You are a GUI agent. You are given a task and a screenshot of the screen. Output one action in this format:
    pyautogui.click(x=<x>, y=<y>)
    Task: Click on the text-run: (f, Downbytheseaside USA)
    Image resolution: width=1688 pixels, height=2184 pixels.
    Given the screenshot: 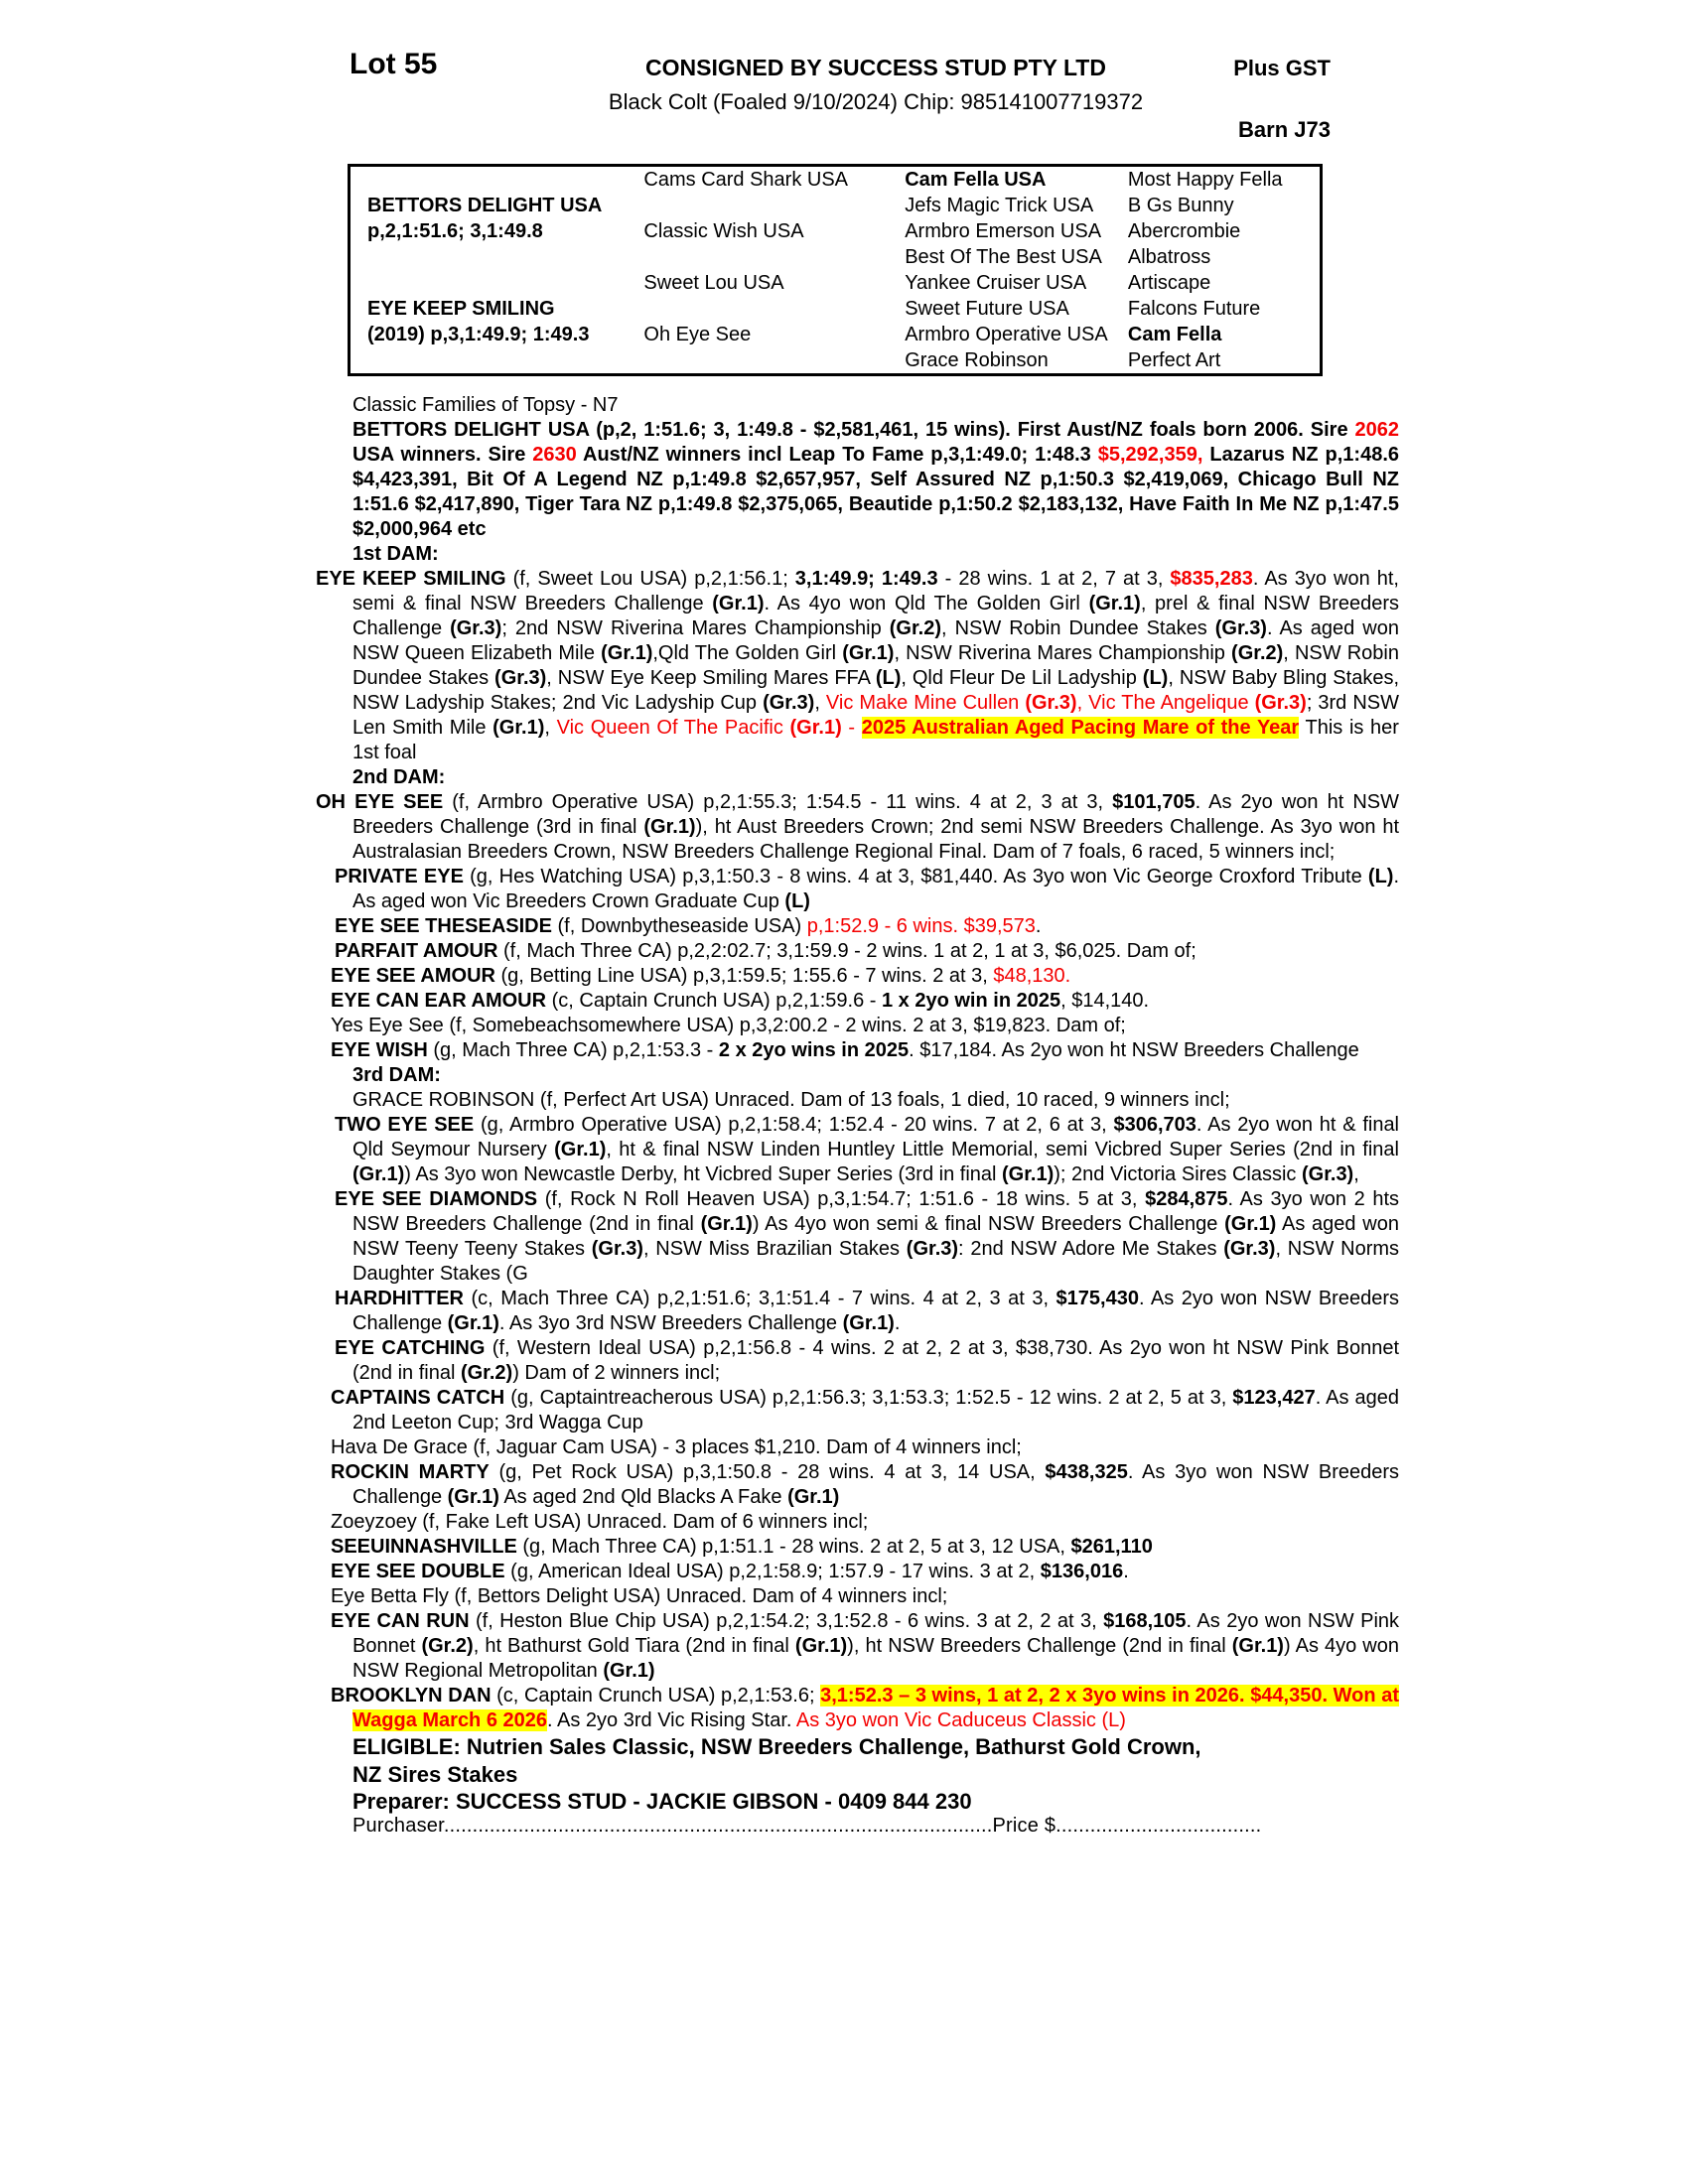 What is the action you would take?
    pyautogui.click(x=679, y=926)
    